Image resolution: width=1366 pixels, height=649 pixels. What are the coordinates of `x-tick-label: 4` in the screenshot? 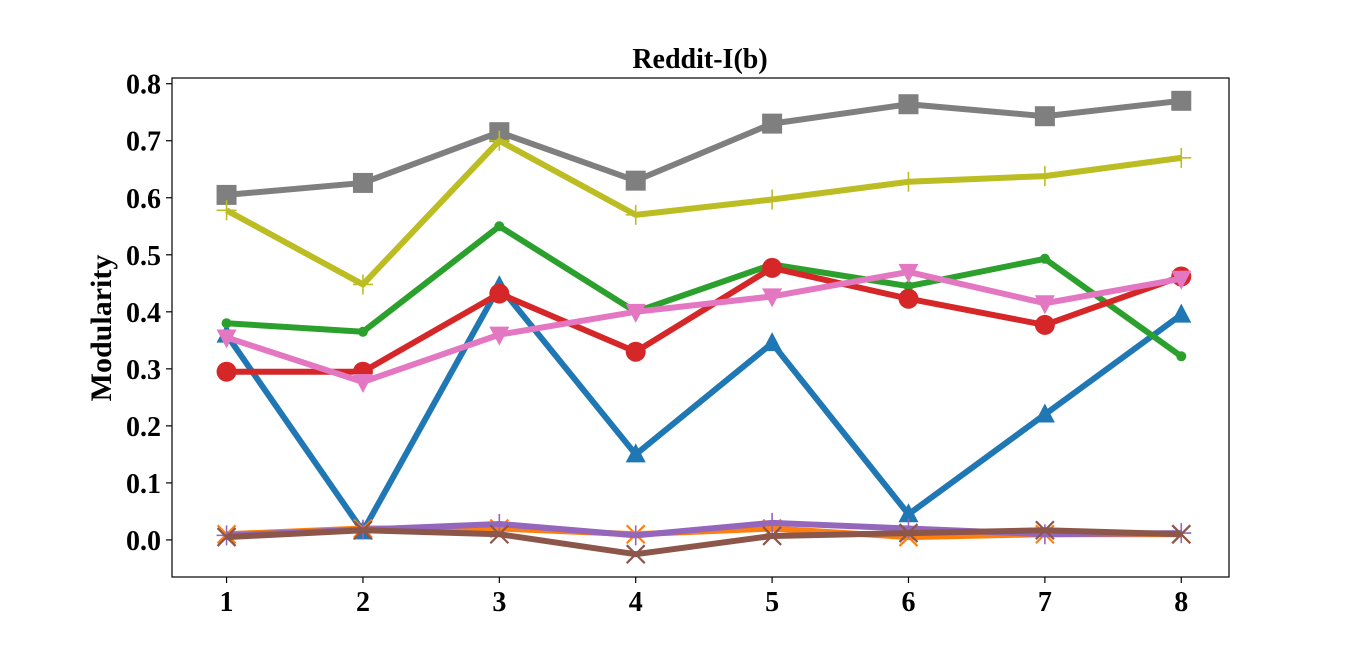 It's located at (636, 602).